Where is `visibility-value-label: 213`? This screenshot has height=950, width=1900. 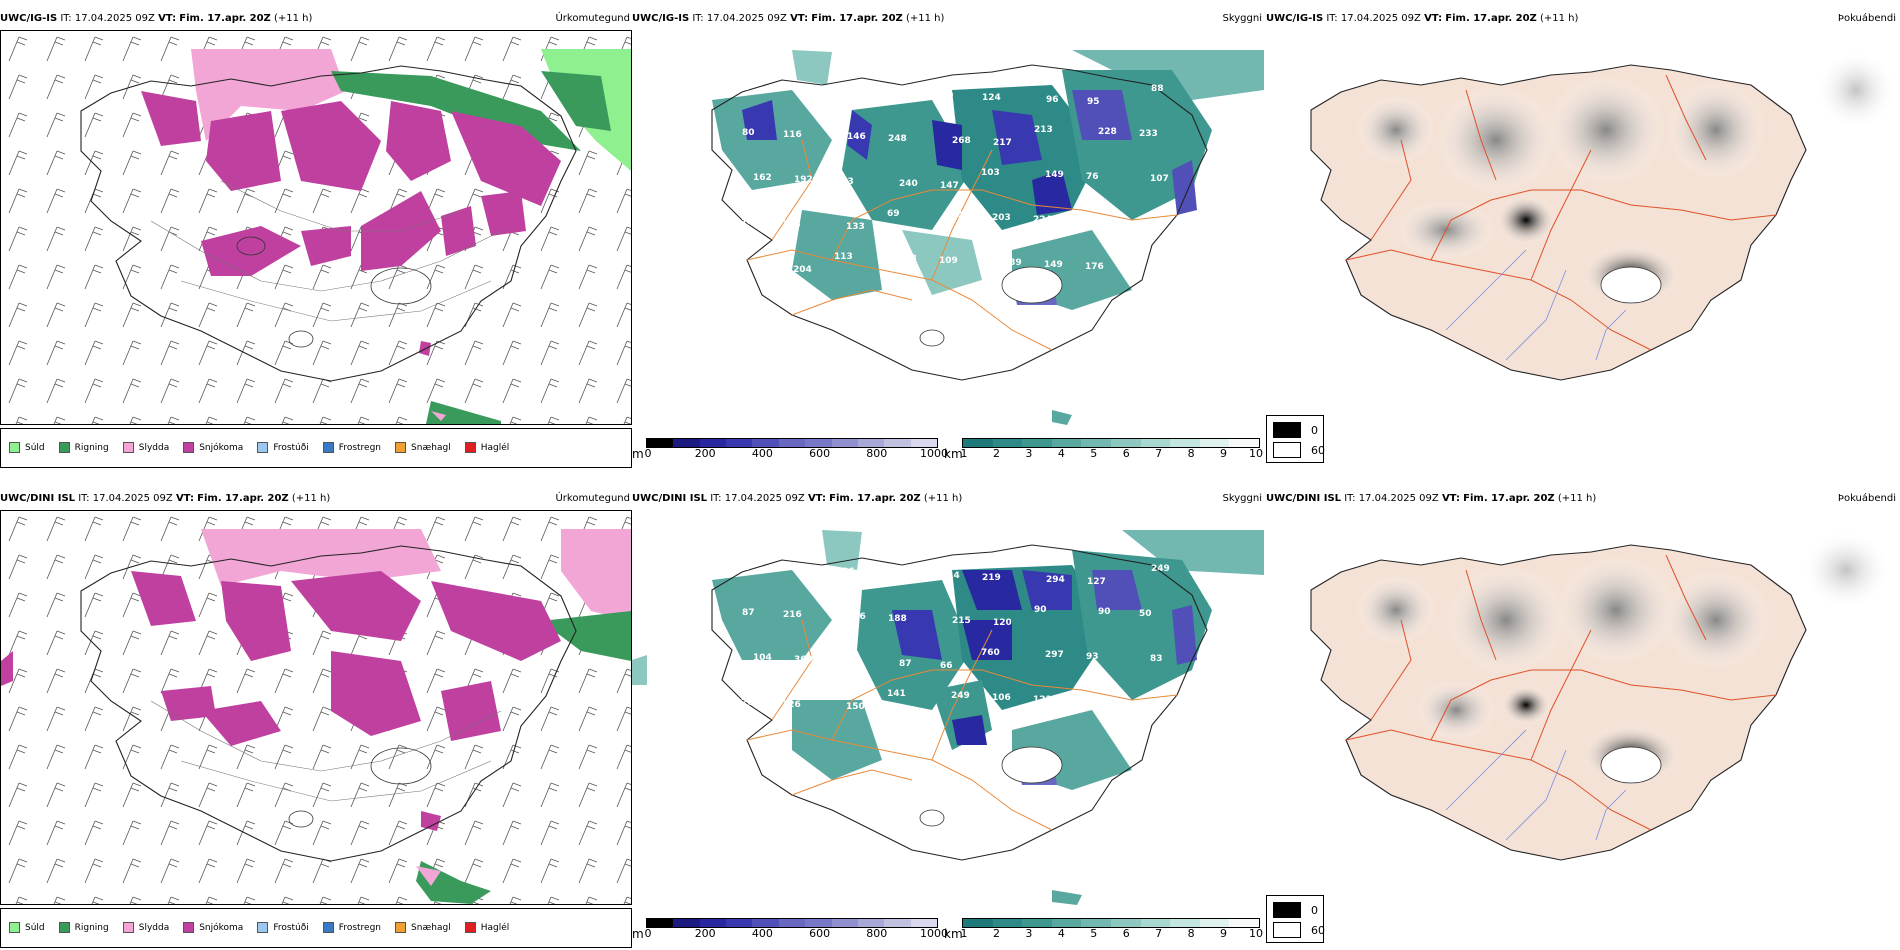 visibility-value-label: 213 is located at coordinates (1043, 130).